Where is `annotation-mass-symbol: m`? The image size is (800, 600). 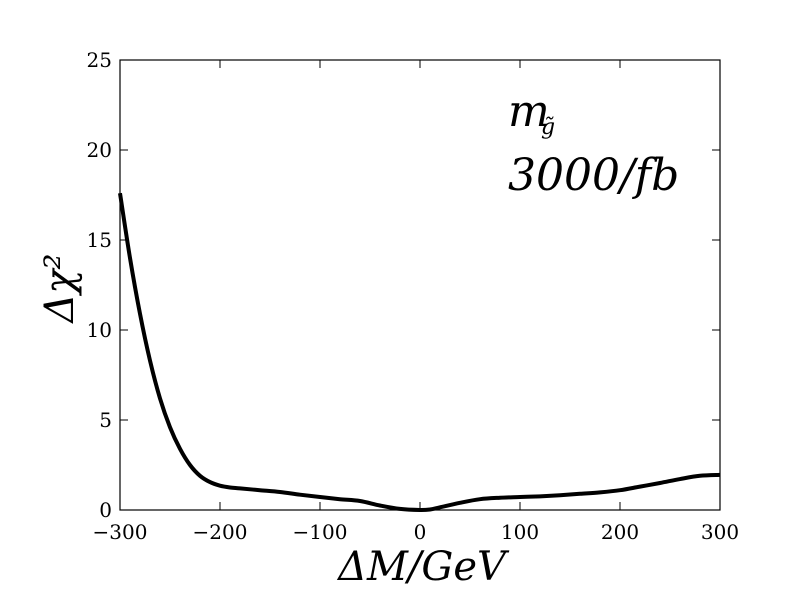 annotation-mass-symbol: m is located at coordinates (529, 111).